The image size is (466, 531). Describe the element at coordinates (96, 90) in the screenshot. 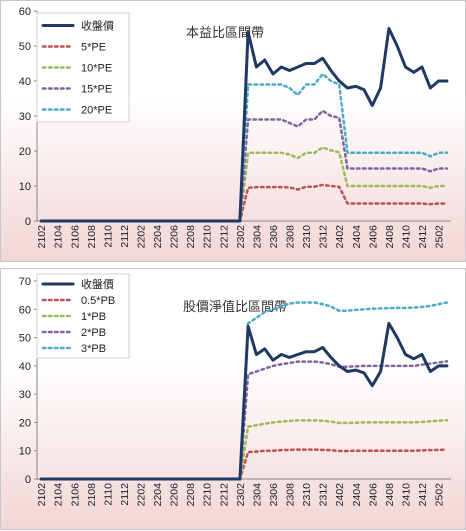

I see `legend-label-3: 15*PE` at that location.